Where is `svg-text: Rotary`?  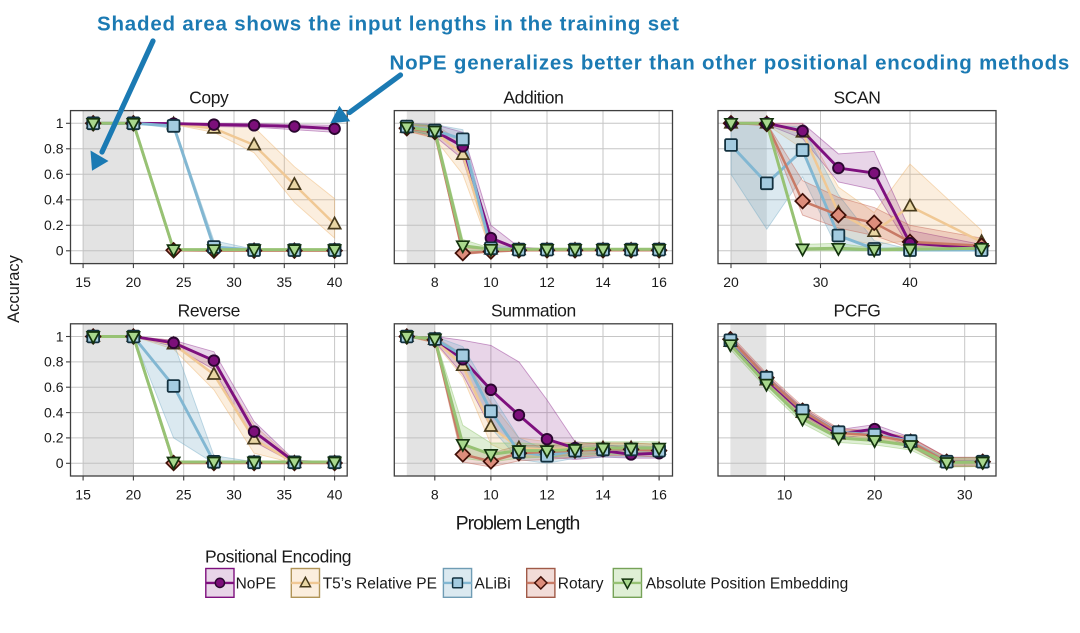 svg-text: Rotary is located at coordinates (581, 583).